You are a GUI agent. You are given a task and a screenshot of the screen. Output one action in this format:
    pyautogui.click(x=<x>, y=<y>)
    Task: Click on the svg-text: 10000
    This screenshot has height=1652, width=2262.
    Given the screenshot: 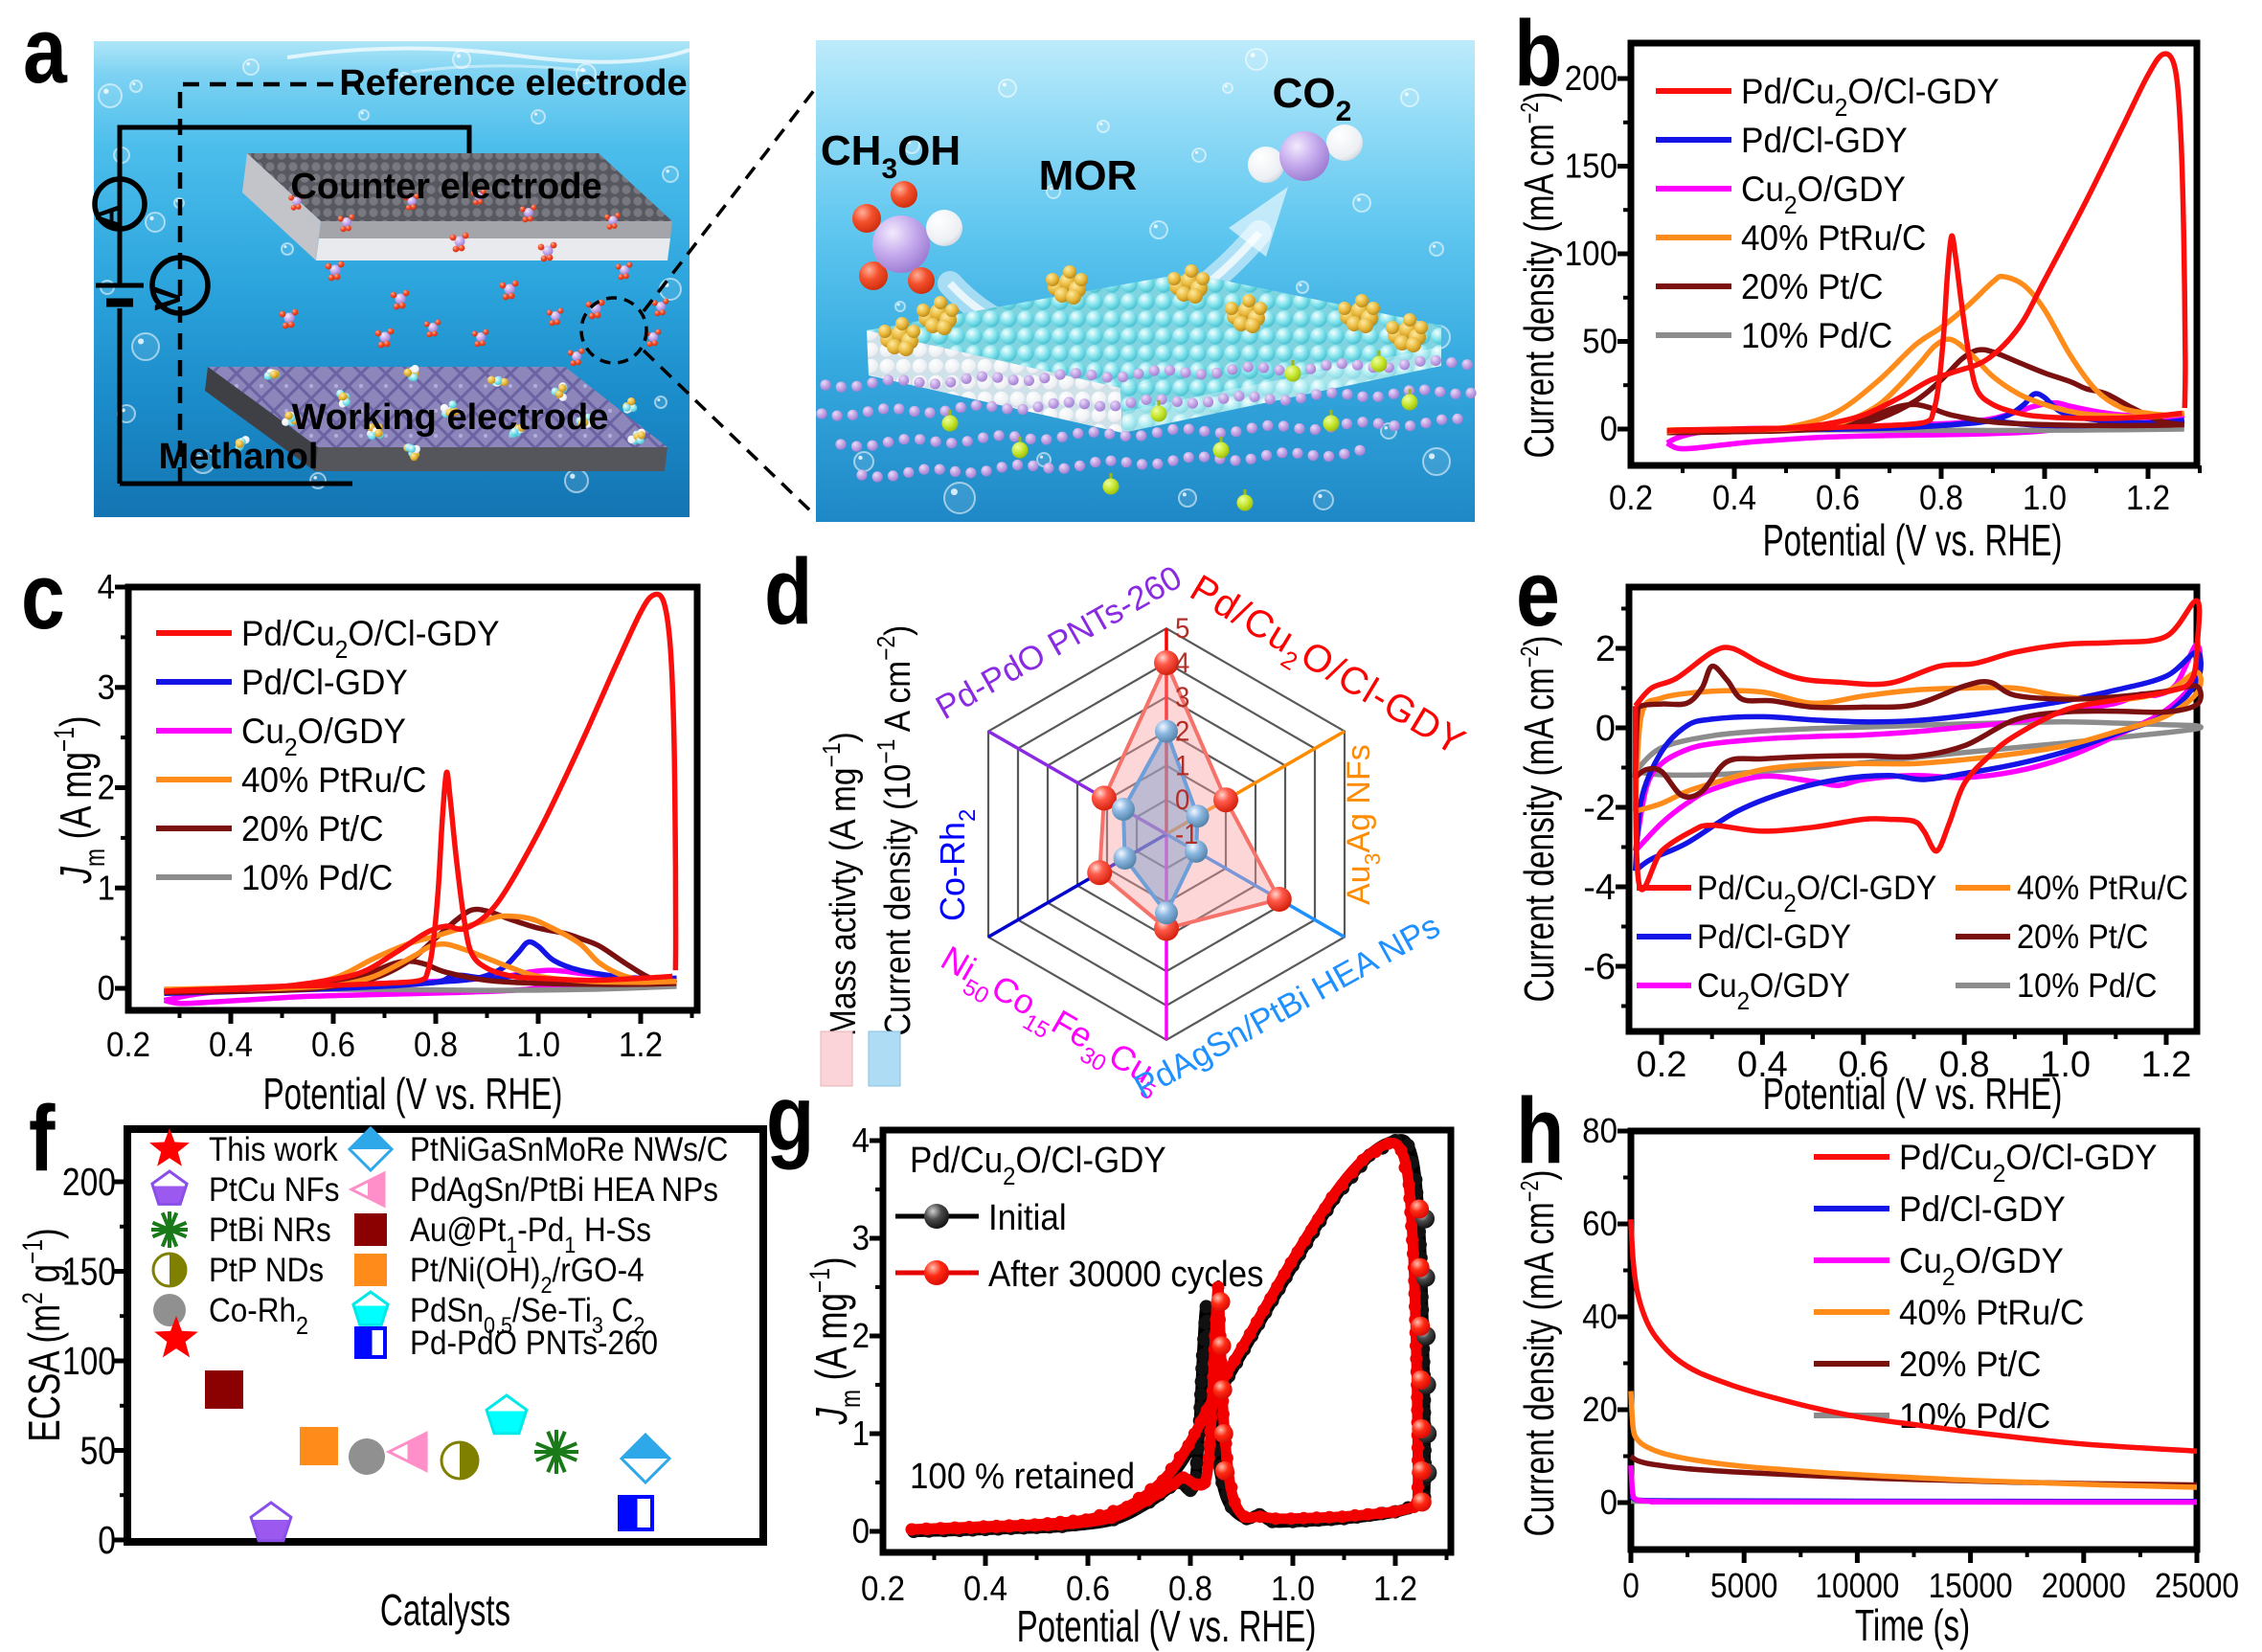 What is the action you would take?
    pyautogui.click(x=1857, y=1586)
    